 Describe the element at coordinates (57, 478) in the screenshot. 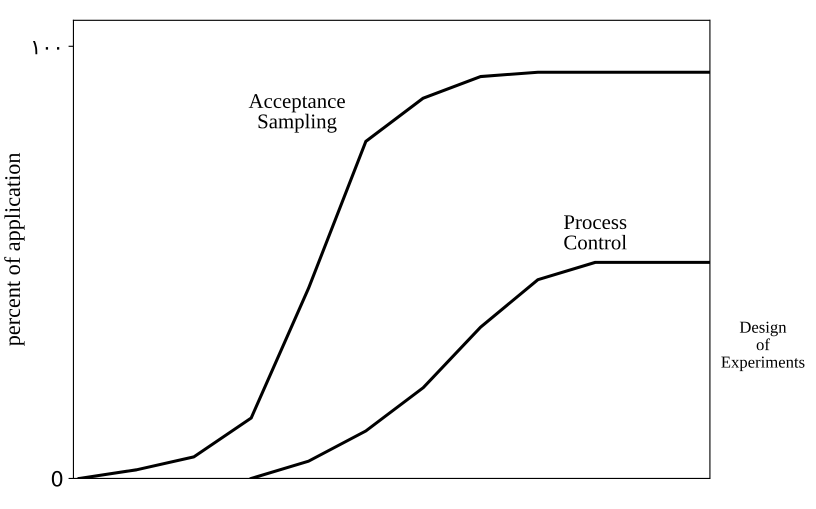

I see `y-tick-label: 0` at that location.